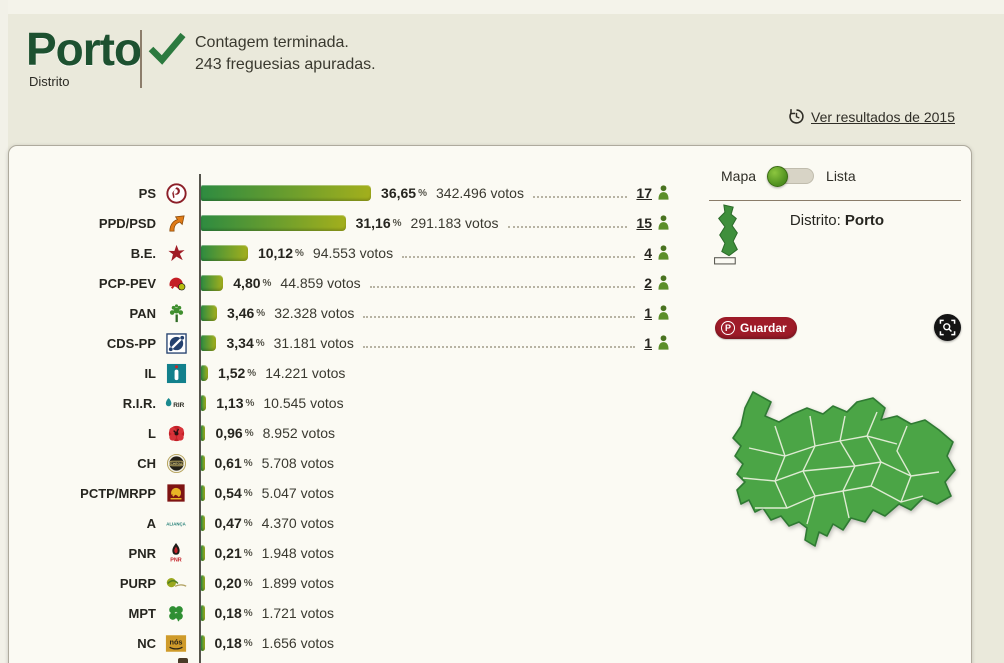  I want to click on party-result-row: CDS-PP 3,34% 31.181 votos 1, so click(343, 343).